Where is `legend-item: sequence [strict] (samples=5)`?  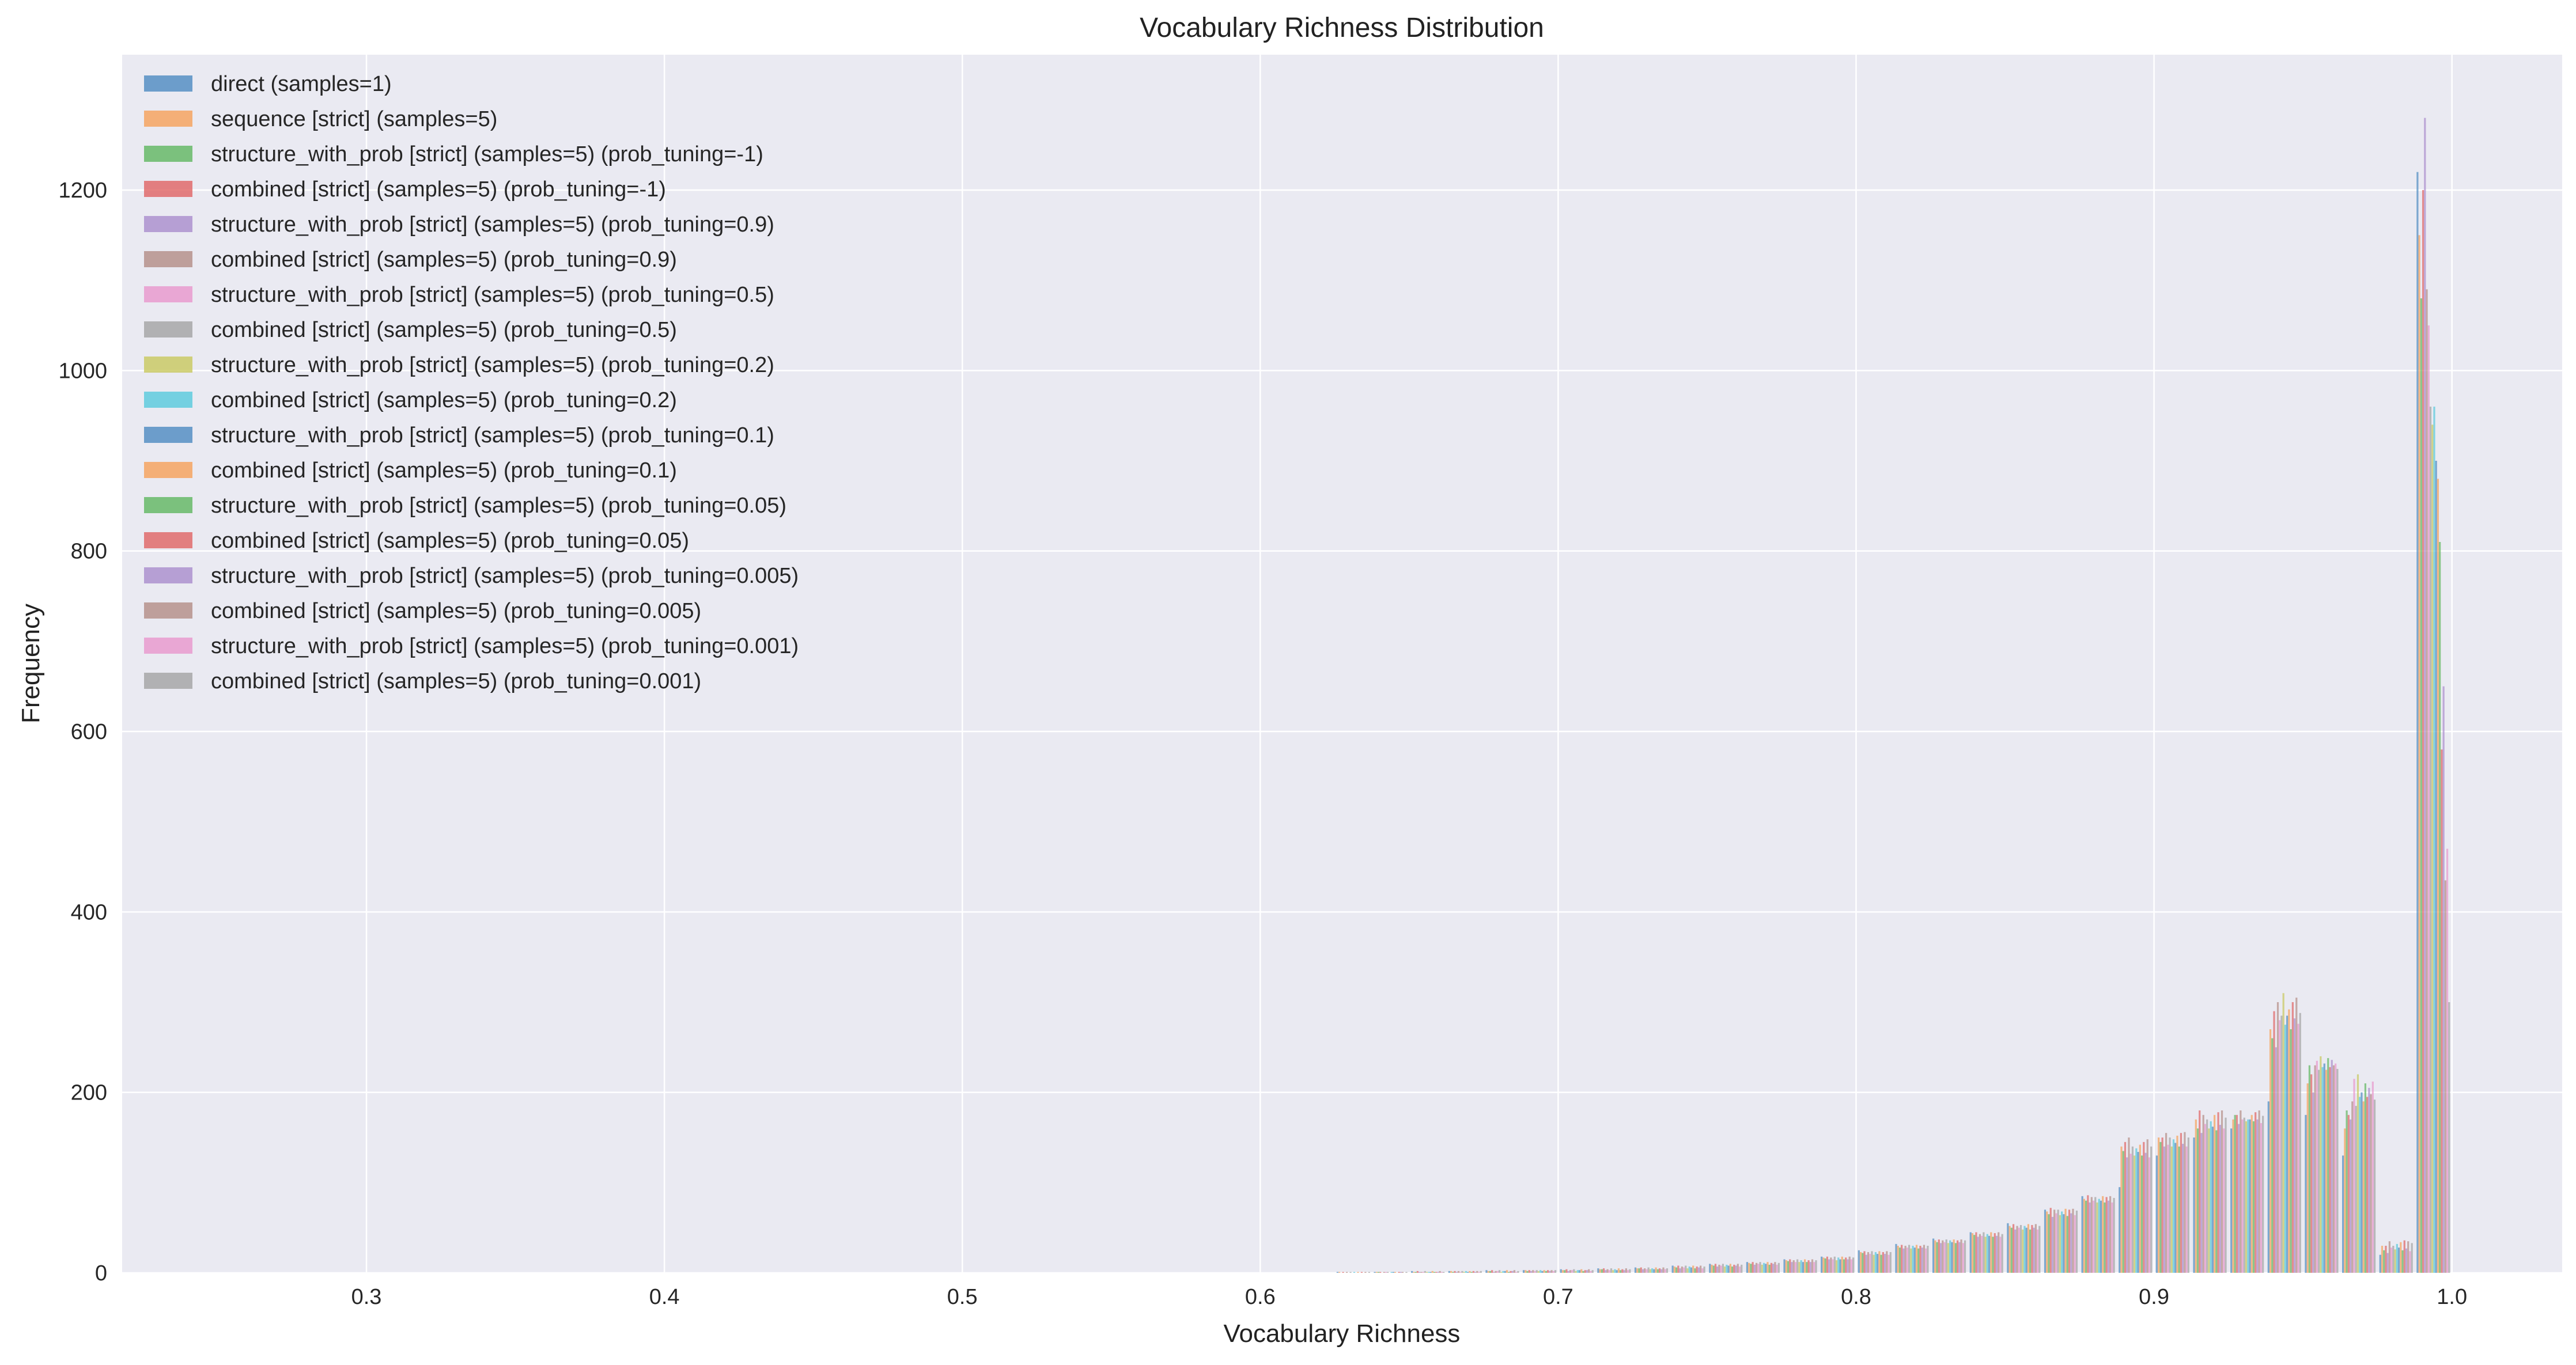 legend-item: sequence [strict] (samples=5) is located at coordinates (320, 119).